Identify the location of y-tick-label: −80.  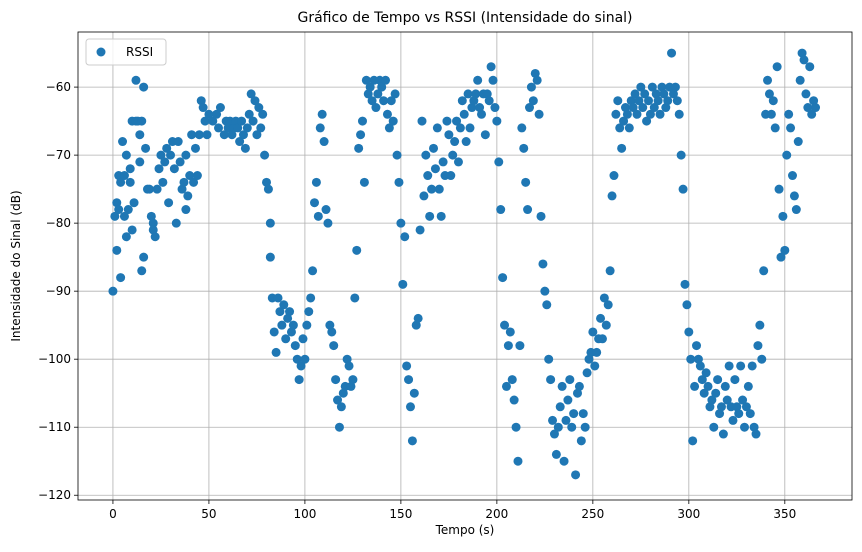
(58, 223).